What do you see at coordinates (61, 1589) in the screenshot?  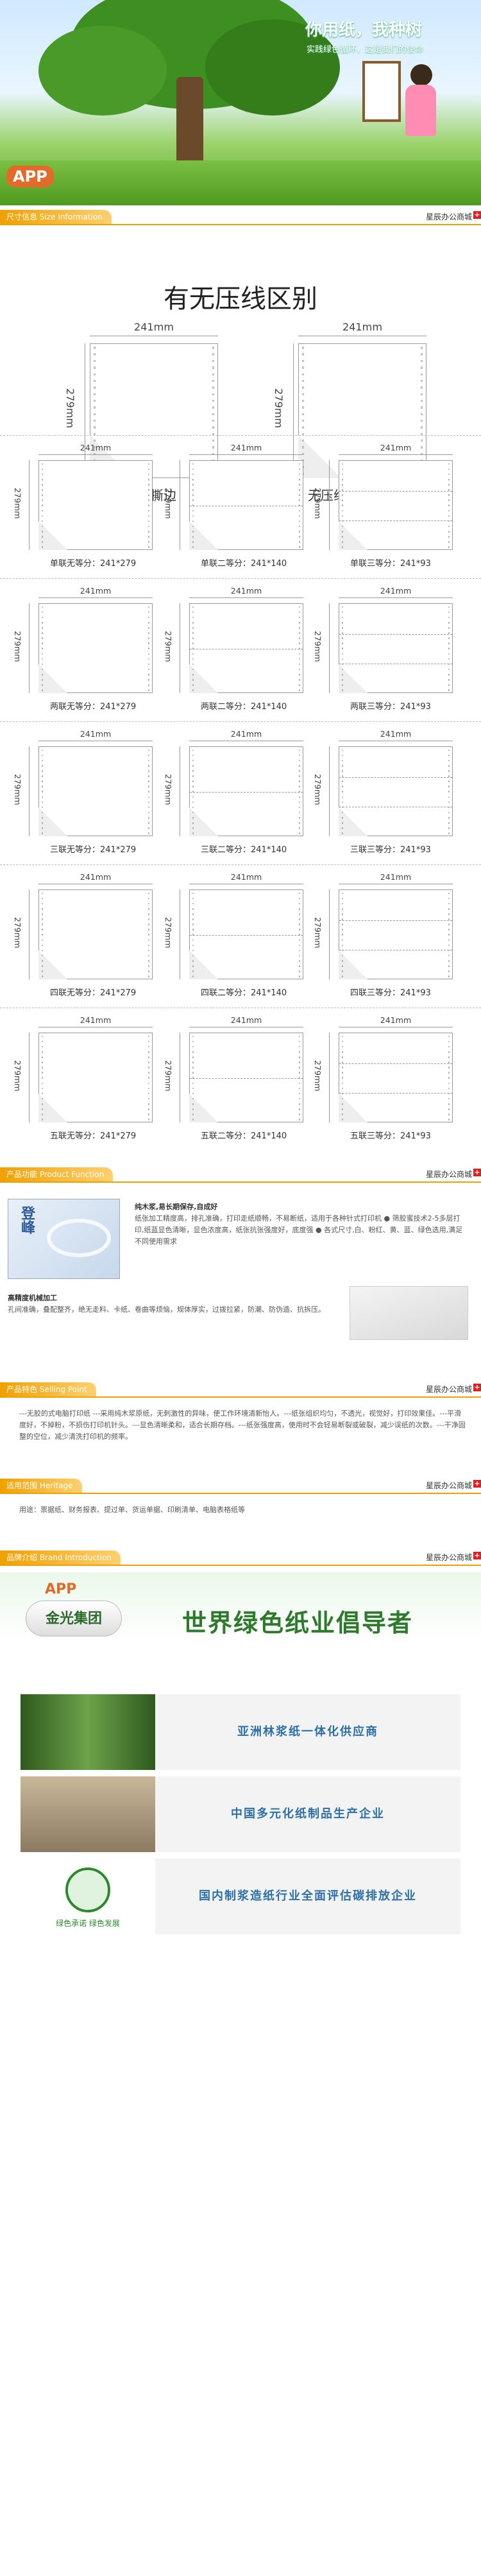 I see `brand-logo: APP` at bounding box center [61, 1589].